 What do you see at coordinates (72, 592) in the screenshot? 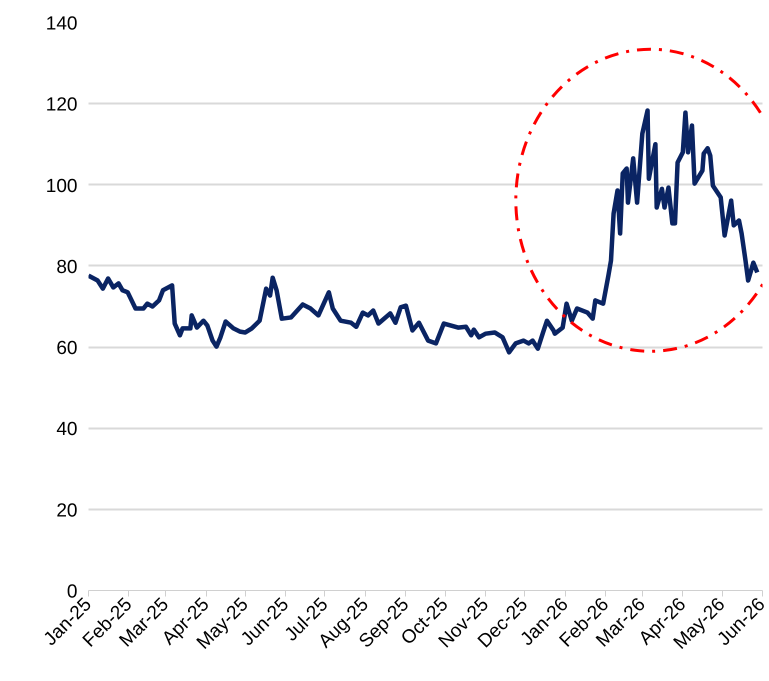
I see `y-tick-label: 0` at bounding box center [72, 592].